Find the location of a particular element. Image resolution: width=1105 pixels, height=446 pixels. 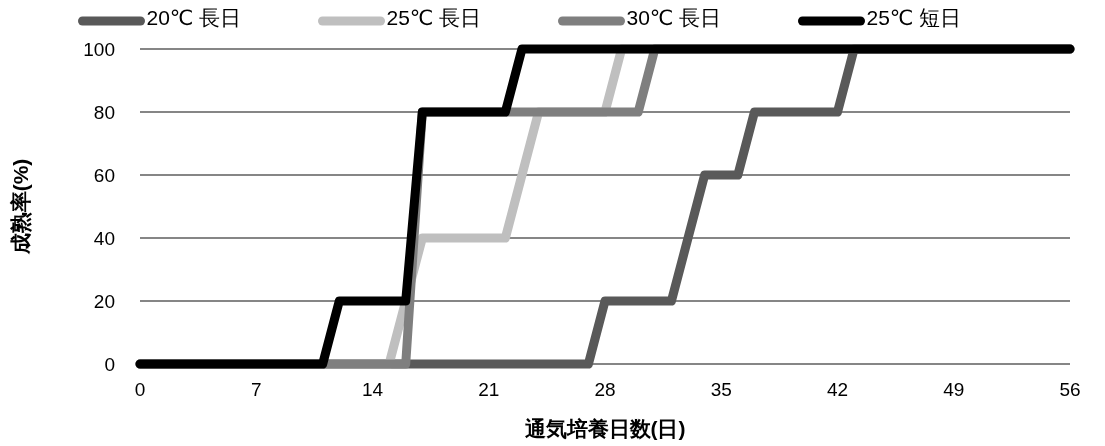

y-tick-label: 0 is located at coordinates (109, 364).